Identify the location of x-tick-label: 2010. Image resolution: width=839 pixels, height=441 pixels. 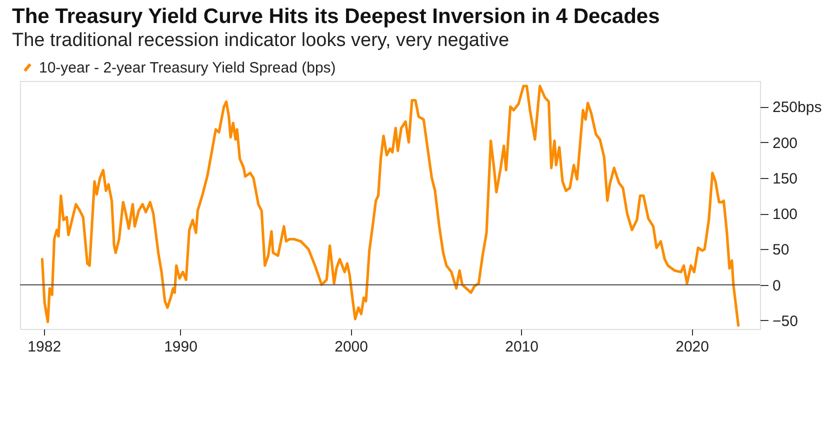
(521, 347).